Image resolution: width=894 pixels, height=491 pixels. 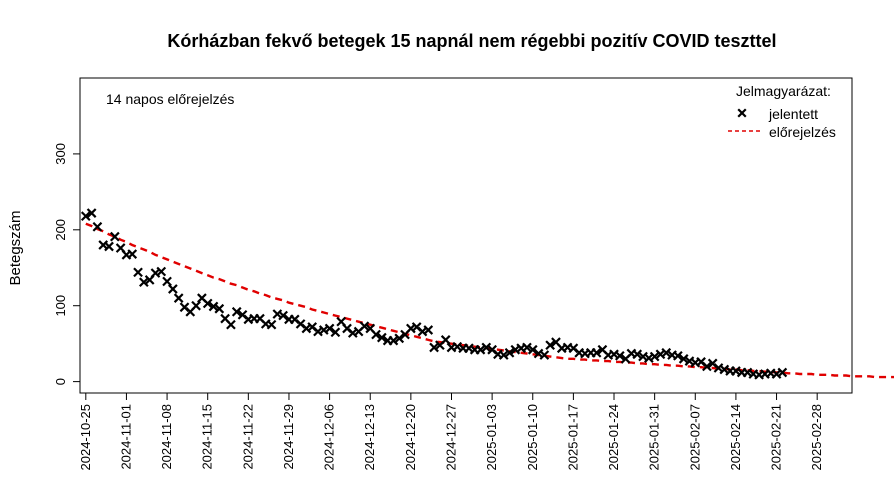 I want to click on legend-title: Jelmagyarázat:, so click(x=783, y=91).